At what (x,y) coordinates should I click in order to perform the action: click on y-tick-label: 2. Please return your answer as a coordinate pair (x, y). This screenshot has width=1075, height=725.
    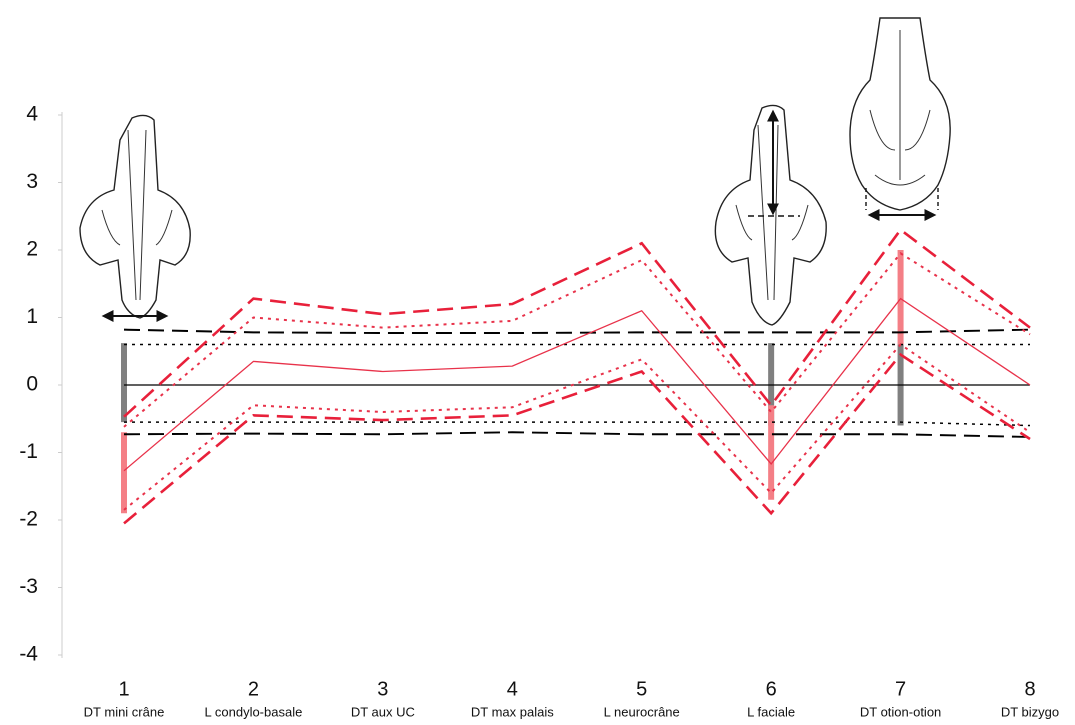
    Looking at the image, I should click on (32, 249).